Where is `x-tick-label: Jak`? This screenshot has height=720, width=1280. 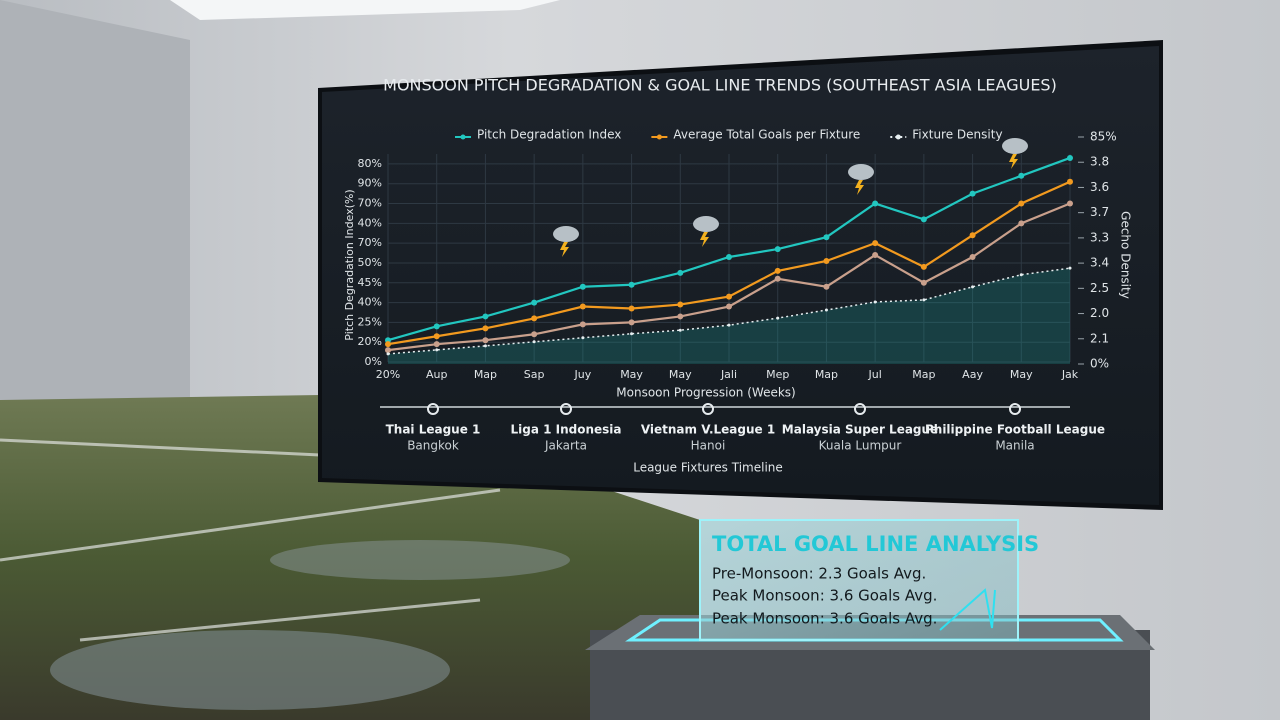
x-tick-label: Jak is located at coordinates (1070, 374).